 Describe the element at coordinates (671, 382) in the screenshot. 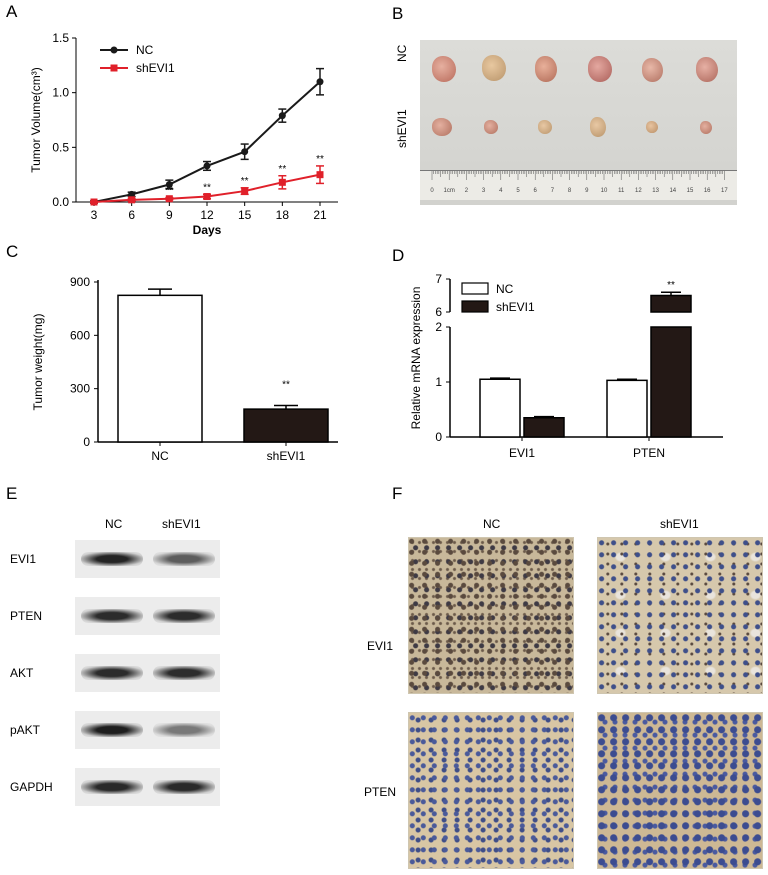

I see `bar-shEVI1-PTEN-lower` at that location.